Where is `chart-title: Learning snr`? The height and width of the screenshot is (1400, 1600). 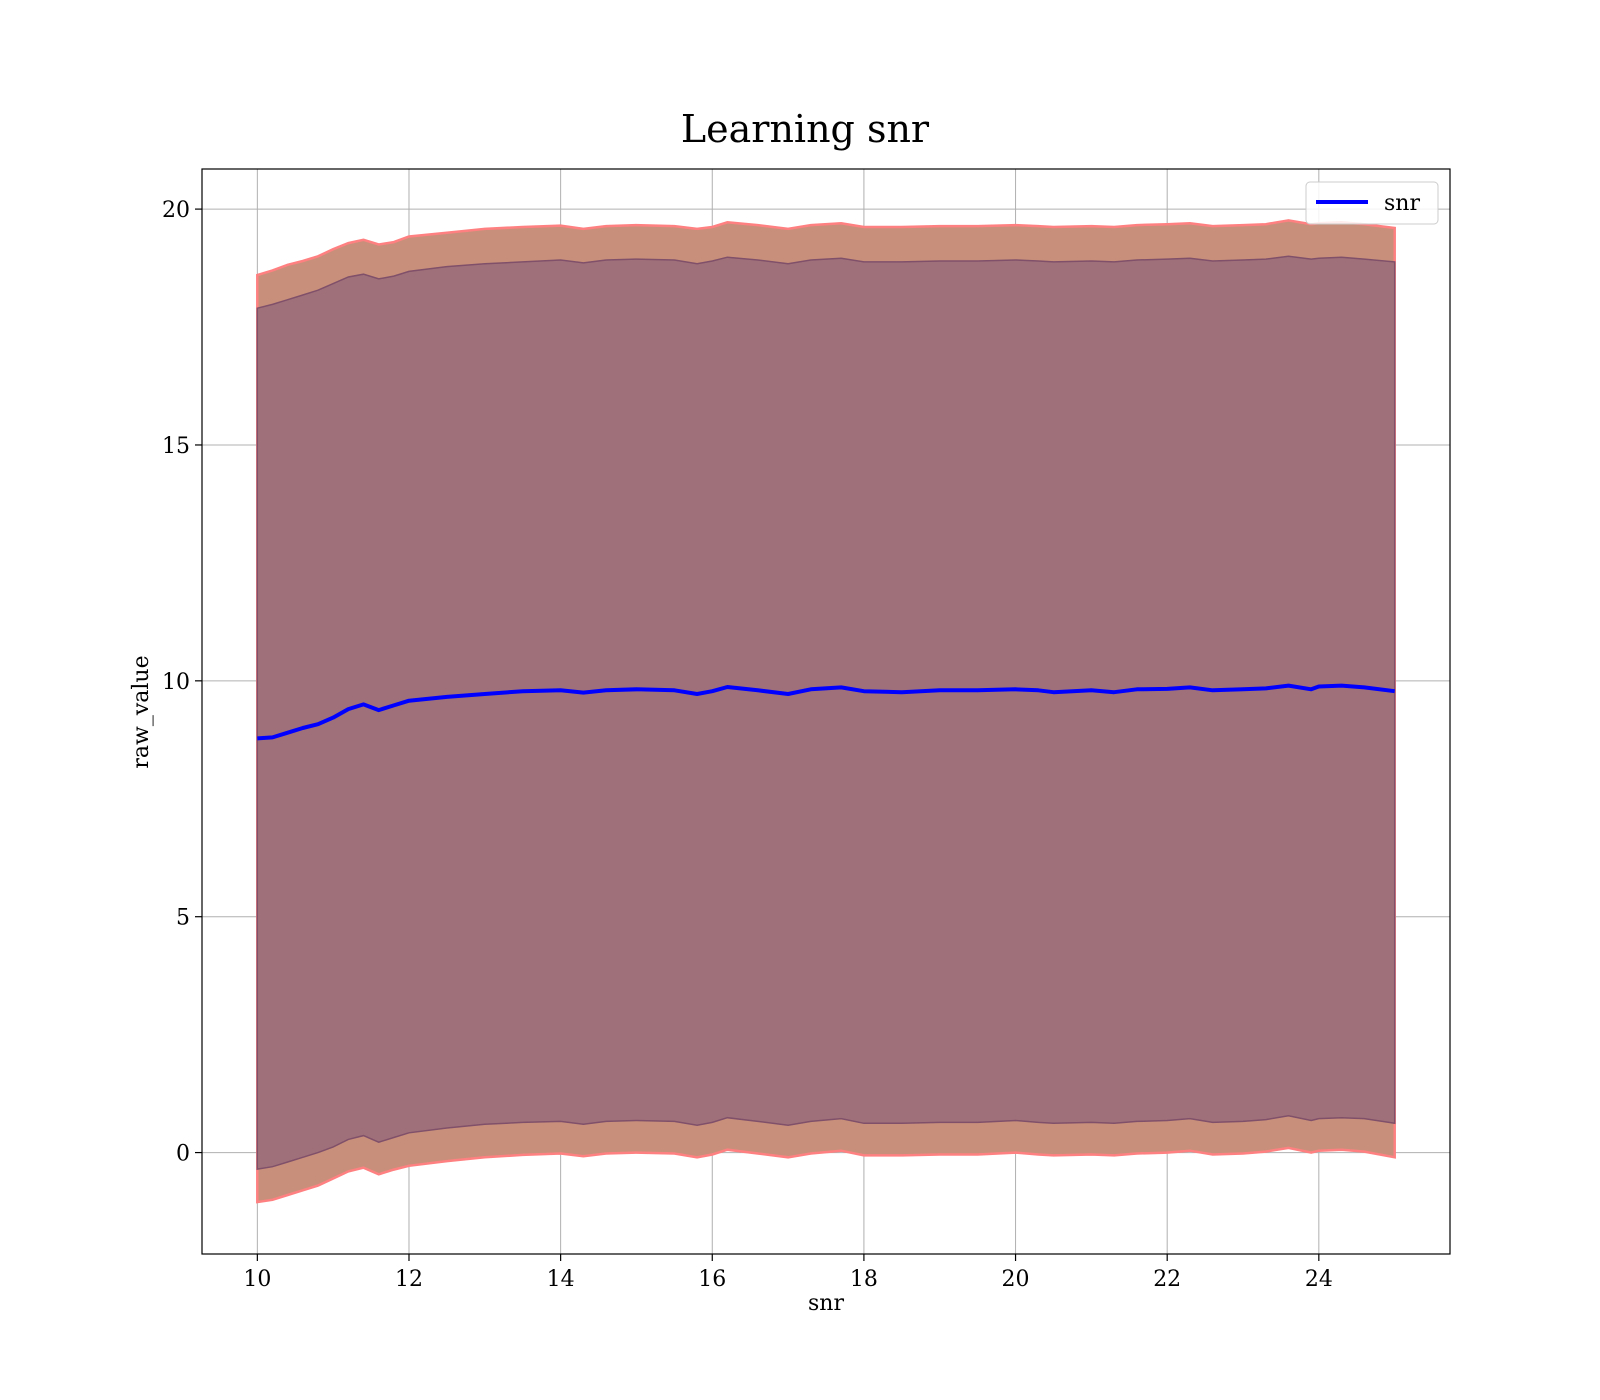
chart-title: Learning snr is located at coordinates (805, 129).